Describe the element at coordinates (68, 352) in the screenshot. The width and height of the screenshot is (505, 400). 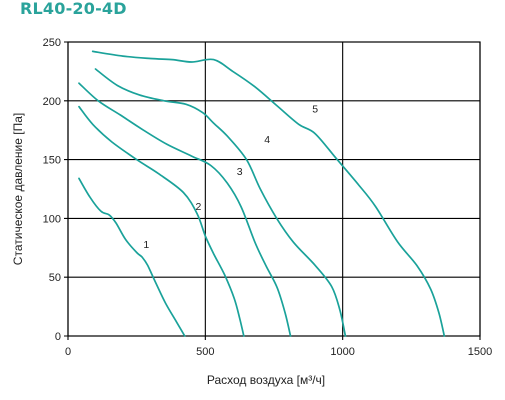
I see `x-tick-label: 0` at that location.